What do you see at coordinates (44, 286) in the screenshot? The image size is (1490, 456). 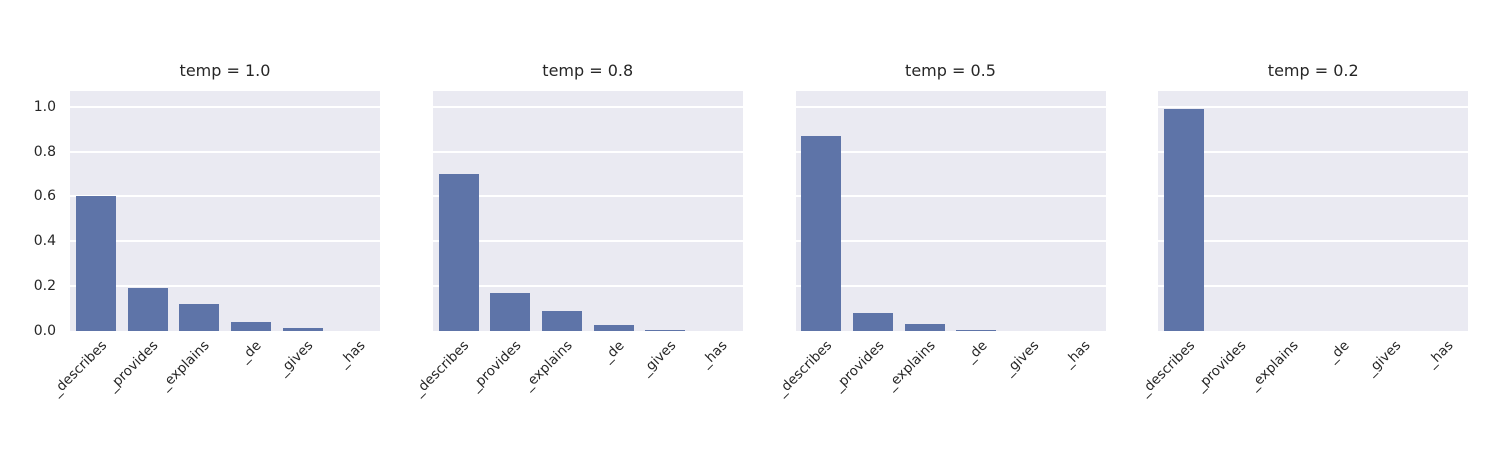 I see `y-tick-label: 0.2` at bounding box center [44, 286].